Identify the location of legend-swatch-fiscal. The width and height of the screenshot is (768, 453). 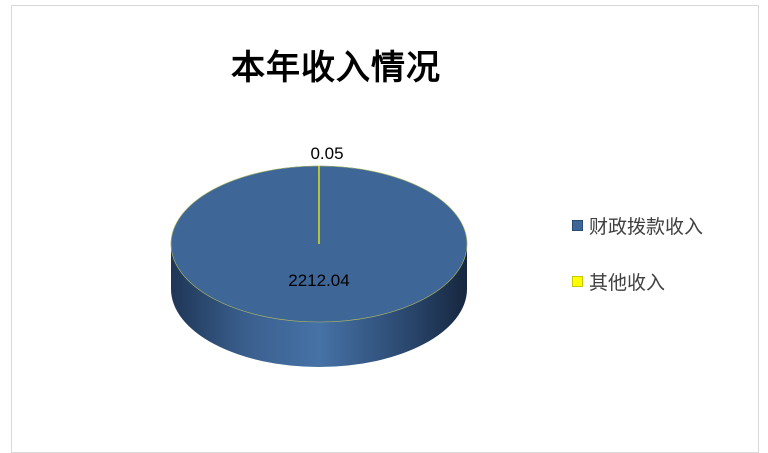
(577, 225).